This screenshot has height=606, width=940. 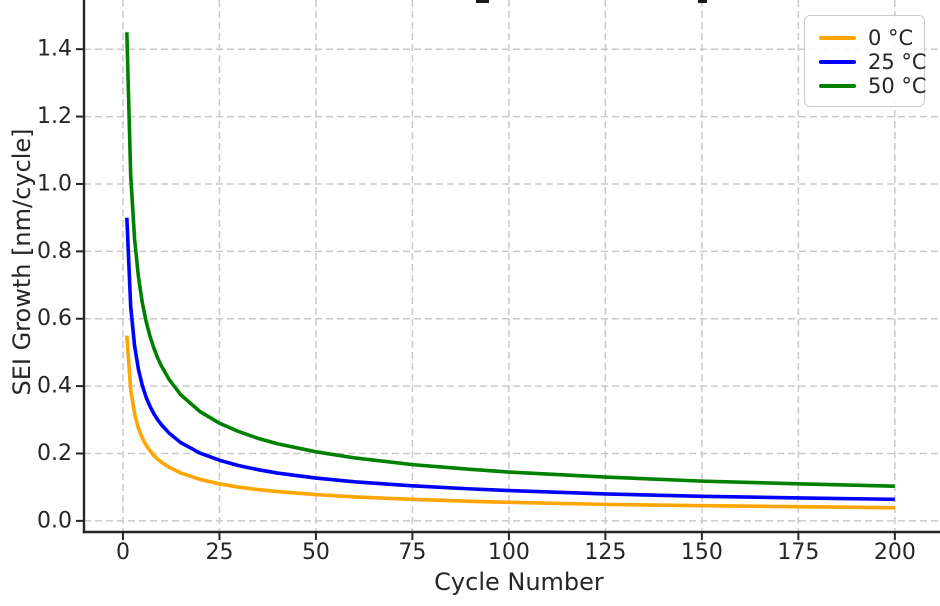 What do you see at coordinates (605, 552) in the screenshot?
I see `x-tick-label: 125` at bounding box center [605, 552].